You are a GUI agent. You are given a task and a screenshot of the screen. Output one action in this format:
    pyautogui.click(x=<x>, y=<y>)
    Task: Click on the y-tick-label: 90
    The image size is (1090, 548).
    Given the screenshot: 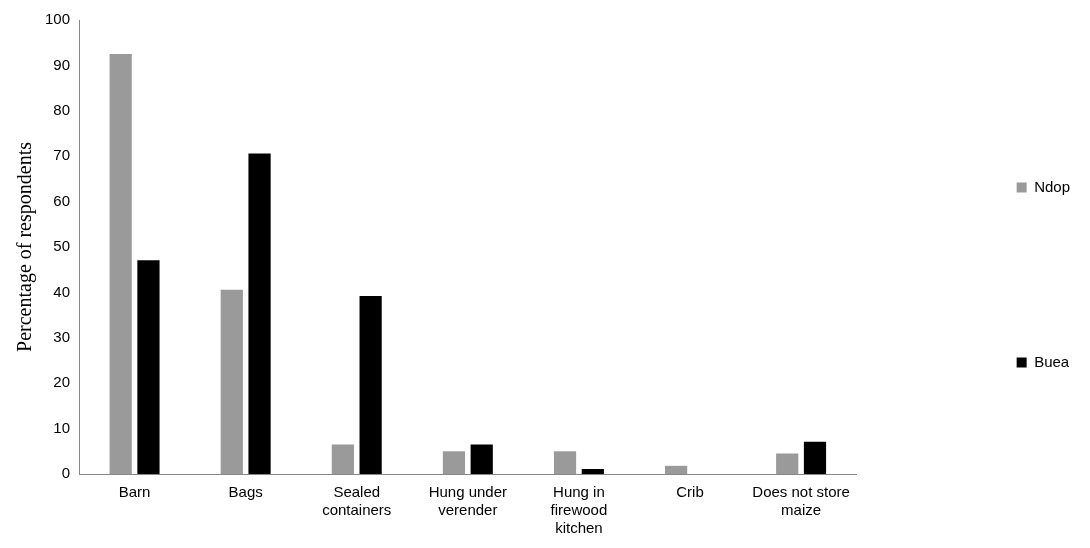 What is the action you would take?
    pyautogui.click(x=62, y=64)
    